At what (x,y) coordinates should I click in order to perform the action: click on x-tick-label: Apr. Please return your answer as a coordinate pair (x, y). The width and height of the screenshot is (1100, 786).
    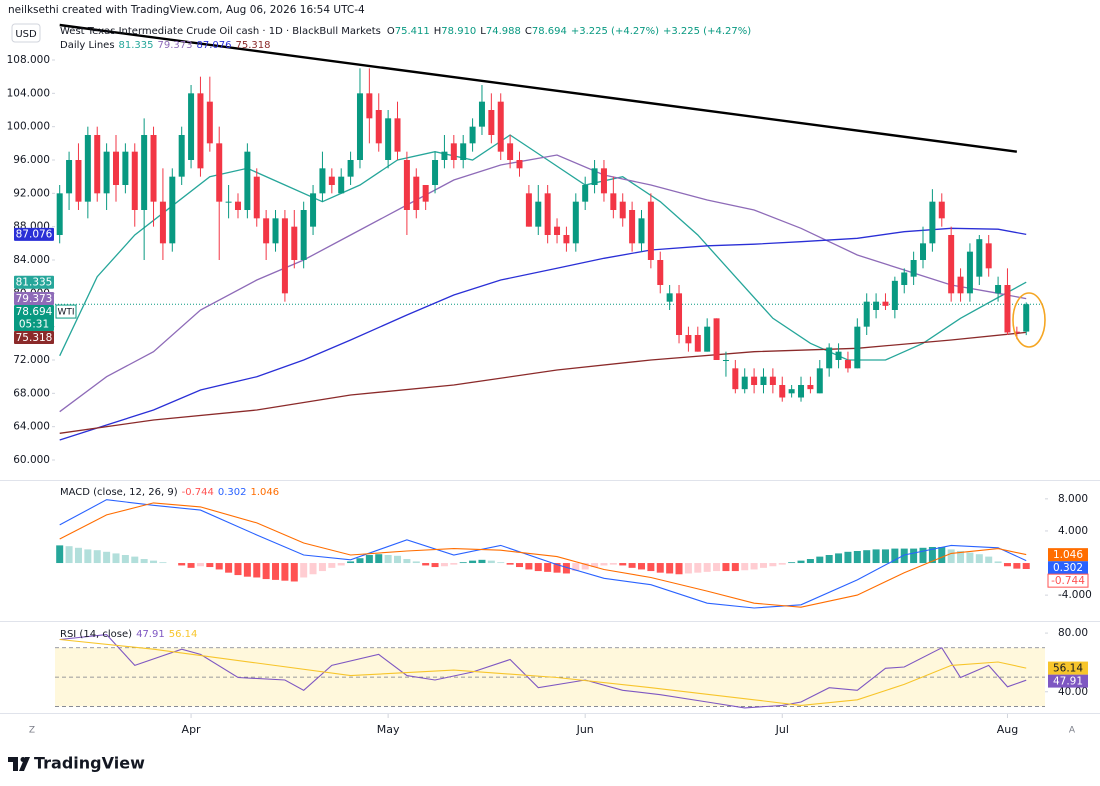
    Looking at the image, I should click on (192, 729).